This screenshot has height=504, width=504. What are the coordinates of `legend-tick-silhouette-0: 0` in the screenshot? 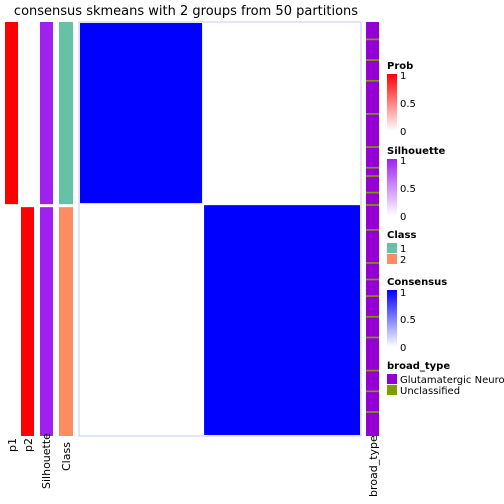 It's located at (403, 217).